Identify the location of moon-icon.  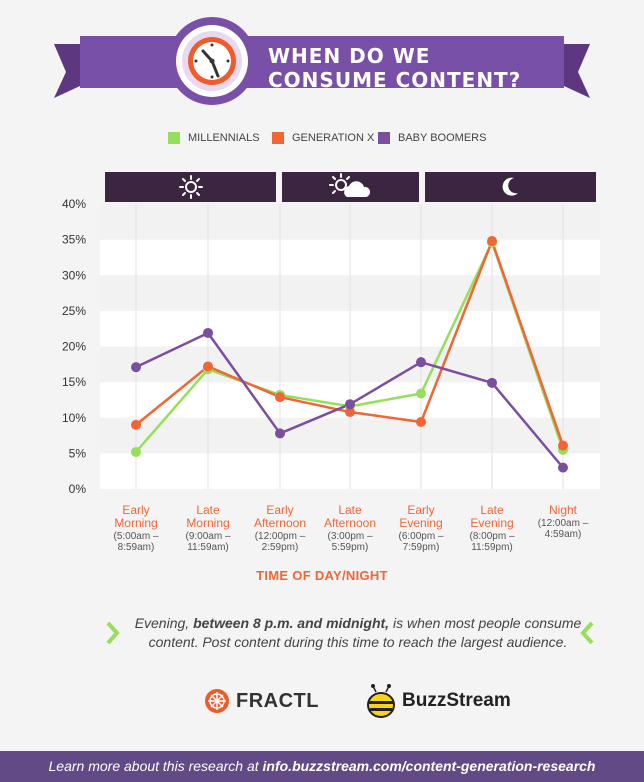
(510, 186).